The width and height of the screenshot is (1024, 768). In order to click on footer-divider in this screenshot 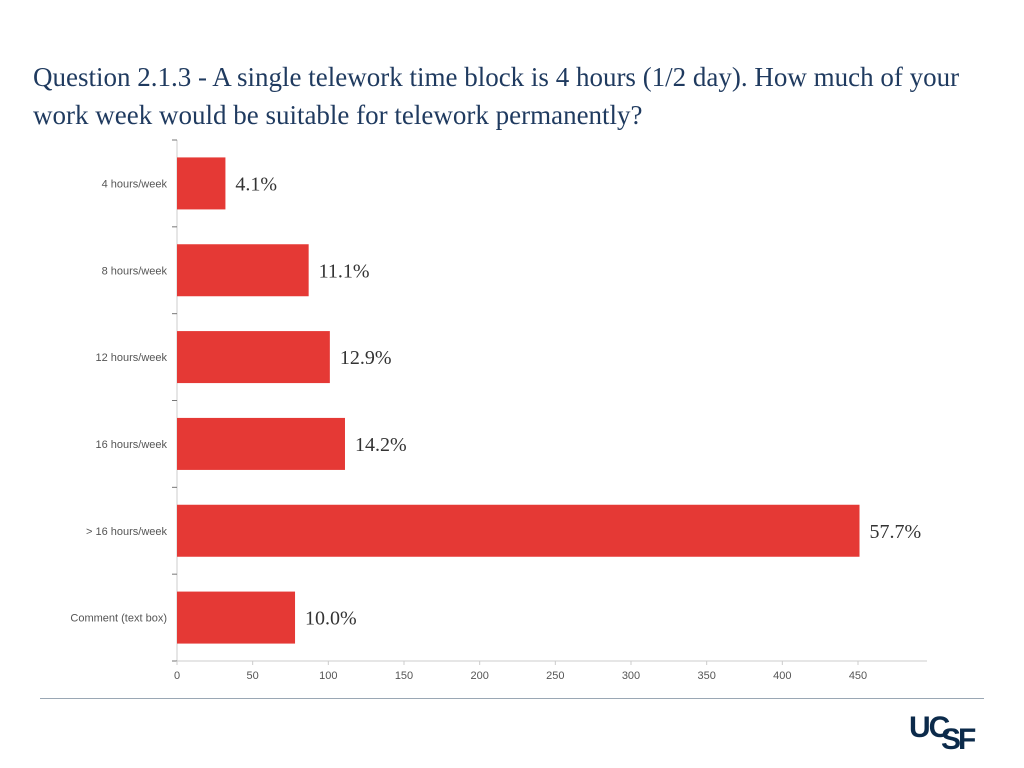, I will do `click(512, 698)`.